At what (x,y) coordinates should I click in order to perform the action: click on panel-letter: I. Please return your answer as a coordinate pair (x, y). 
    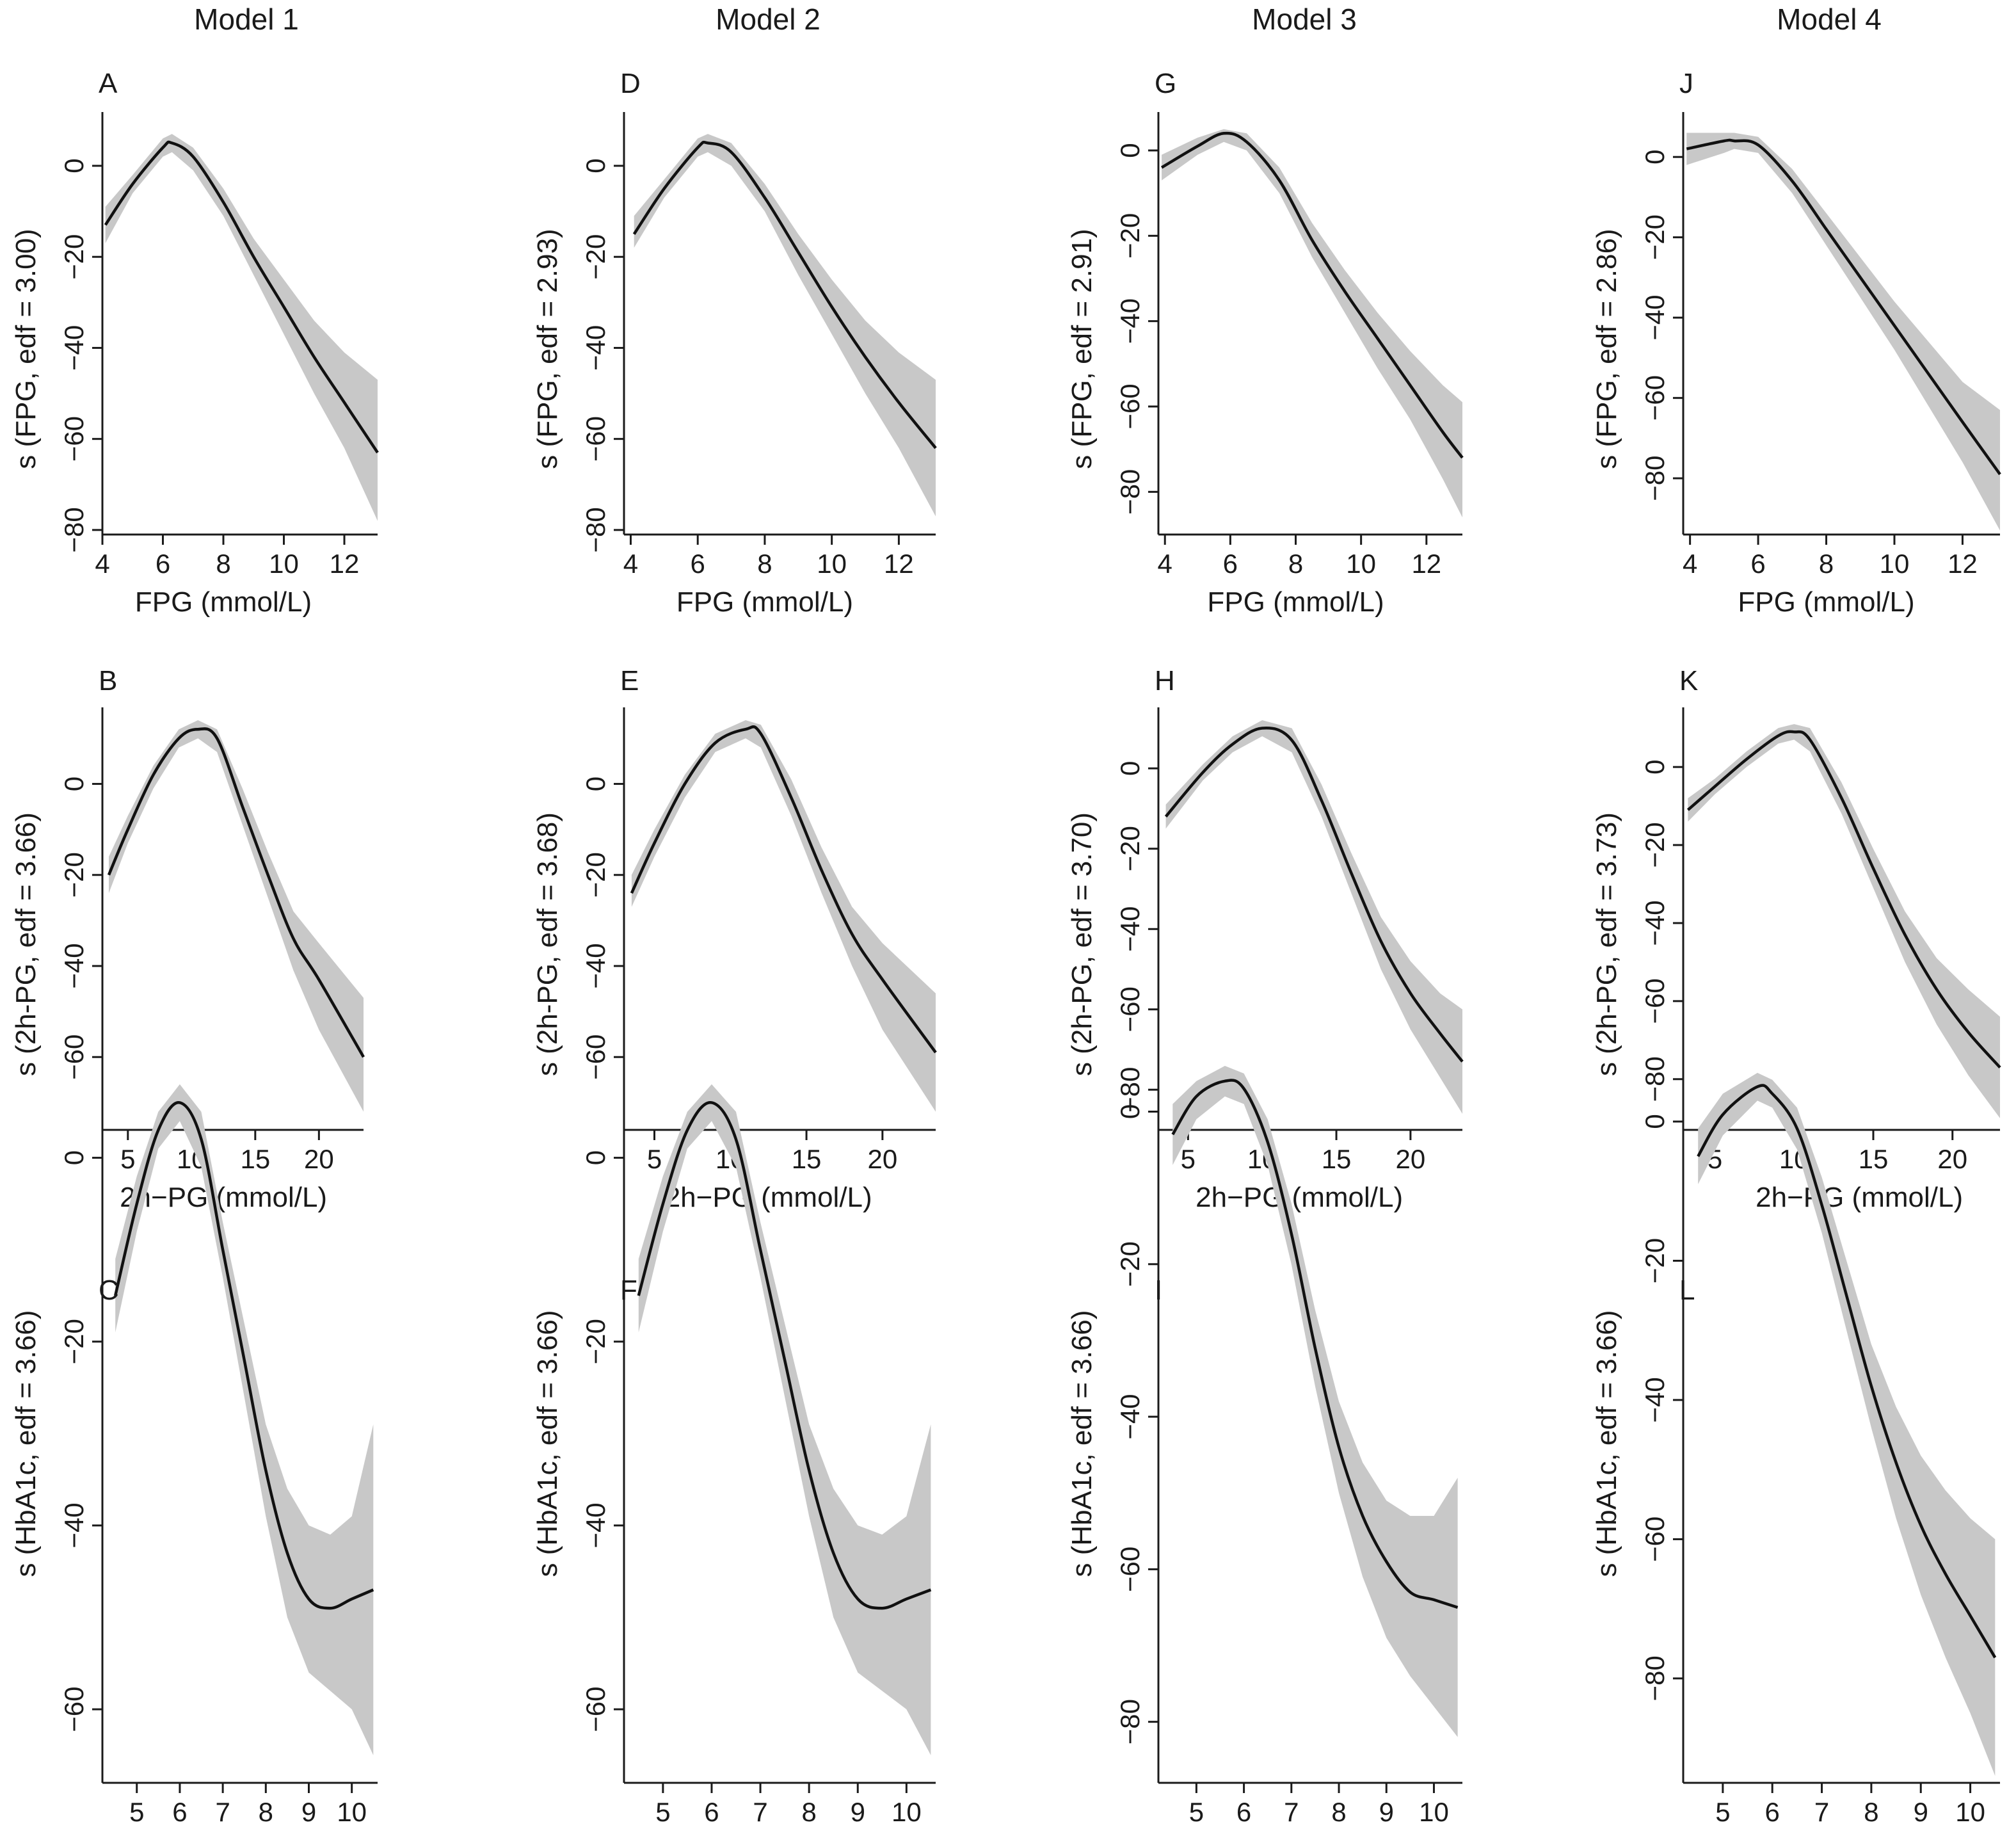
    Looking at the image, I should click on (1158, 1291).